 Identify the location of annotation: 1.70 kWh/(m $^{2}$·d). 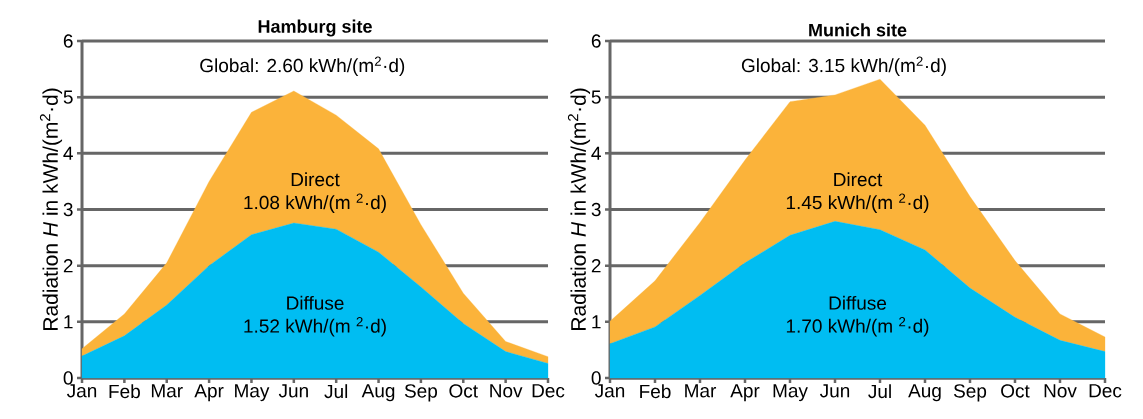
(857, 327).